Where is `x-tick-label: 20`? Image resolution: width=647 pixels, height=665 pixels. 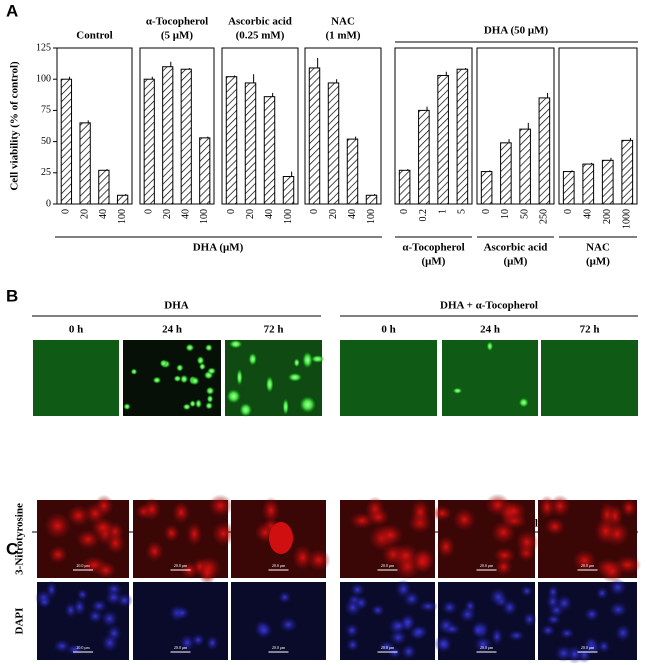 x-tick-label: 20 is located at coordinates (84, 214).